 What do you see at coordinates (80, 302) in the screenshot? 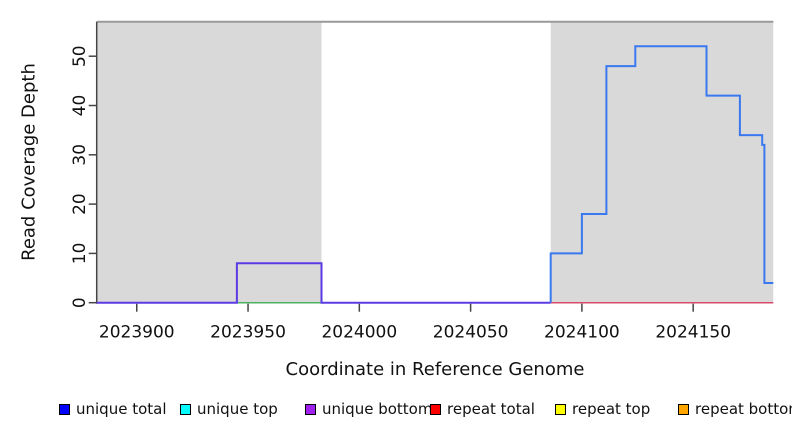
I see `y-tick-label: 0` at bounding box center [80, 302].